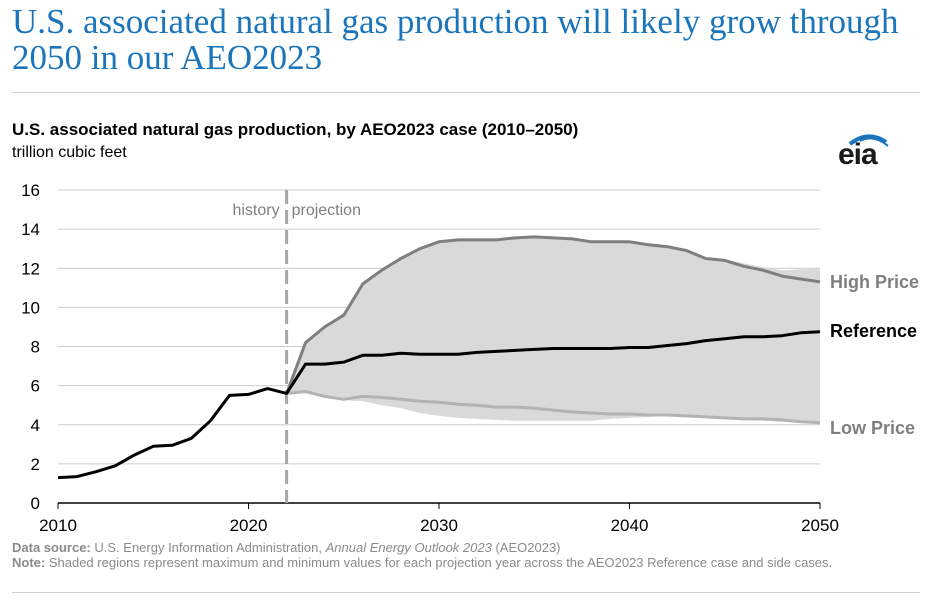 The width and height of the screenshot is (939, 601). I want to click on x-tick-label-2040: 2040, so click(630, 525).